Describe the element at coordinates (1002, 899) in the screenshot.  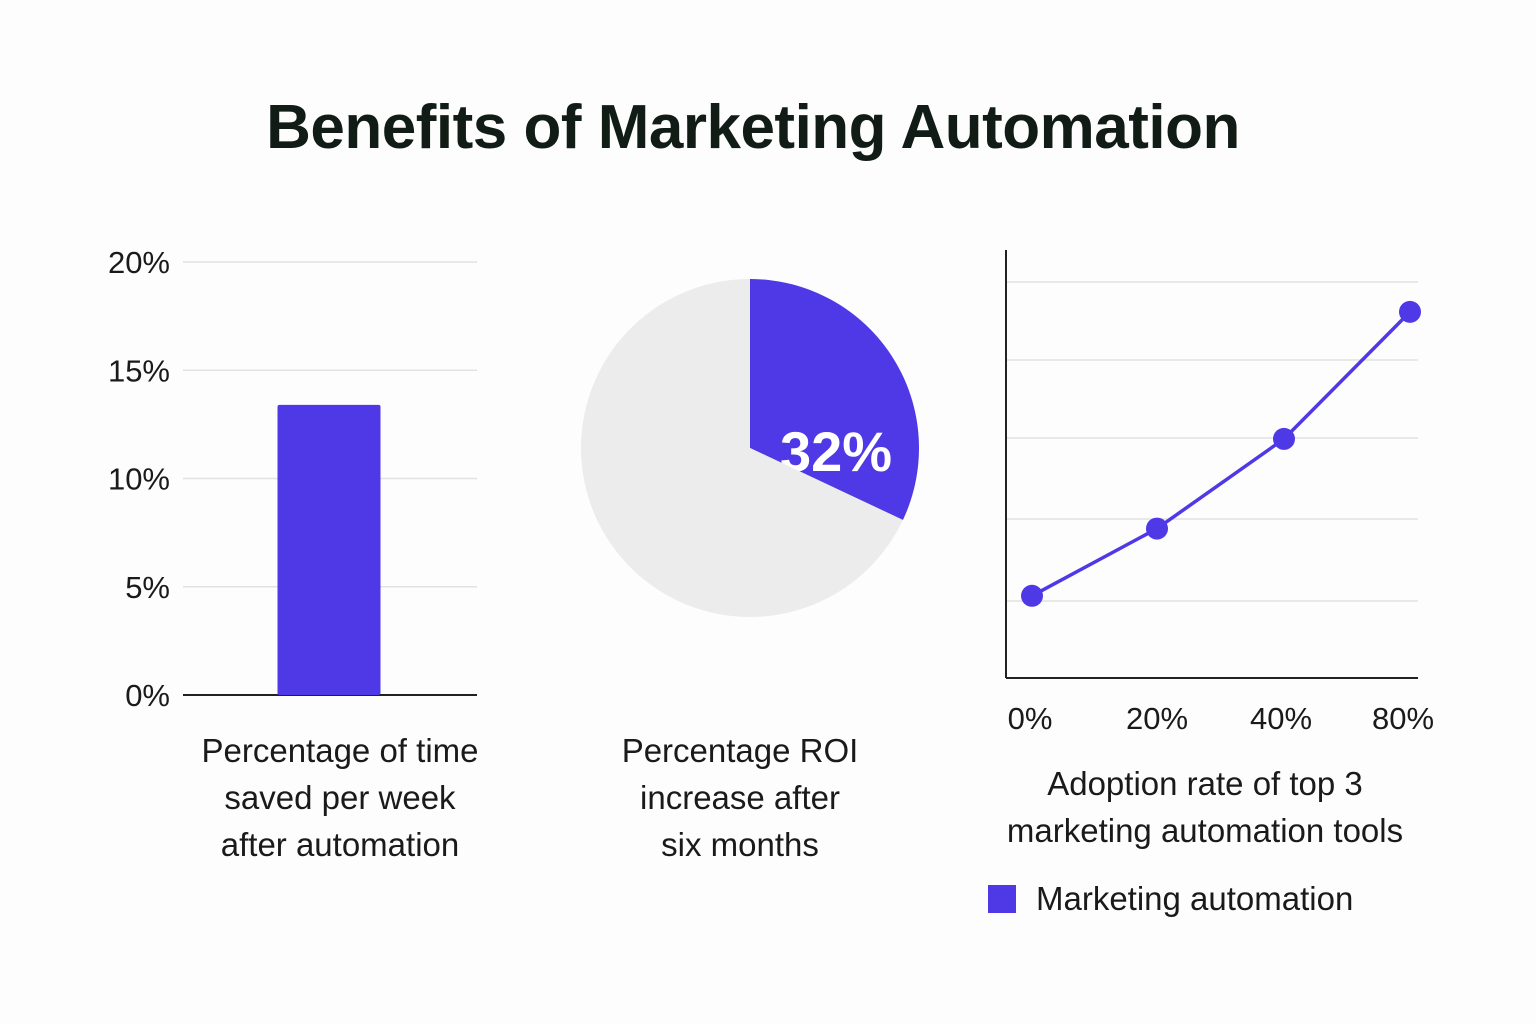
I see `legend-swatch` at that location.